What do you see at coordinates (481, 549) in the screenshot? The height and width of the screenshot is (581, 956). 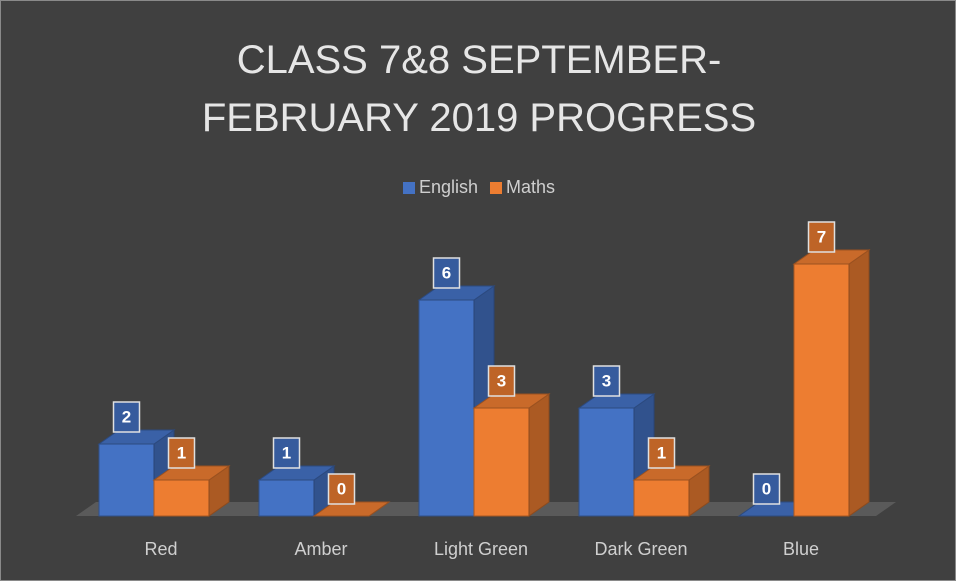 I see `x-tick-label: Light Green` at bounding box center [481, 549].